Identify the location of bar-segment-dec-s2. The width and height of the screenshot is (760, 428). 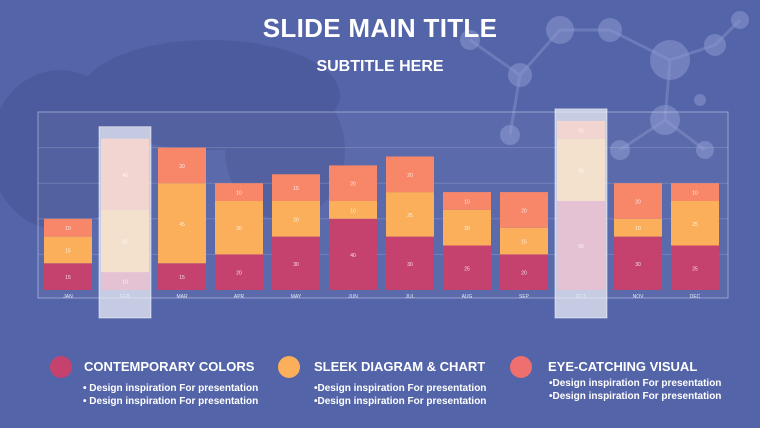
(695, 223).